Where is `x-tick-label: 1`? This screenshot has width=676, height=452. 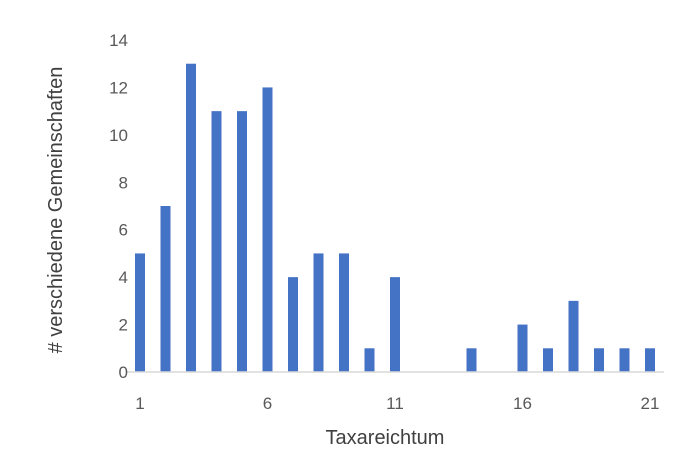 x-tick-label: 1 is located at coordinates (139, 403).